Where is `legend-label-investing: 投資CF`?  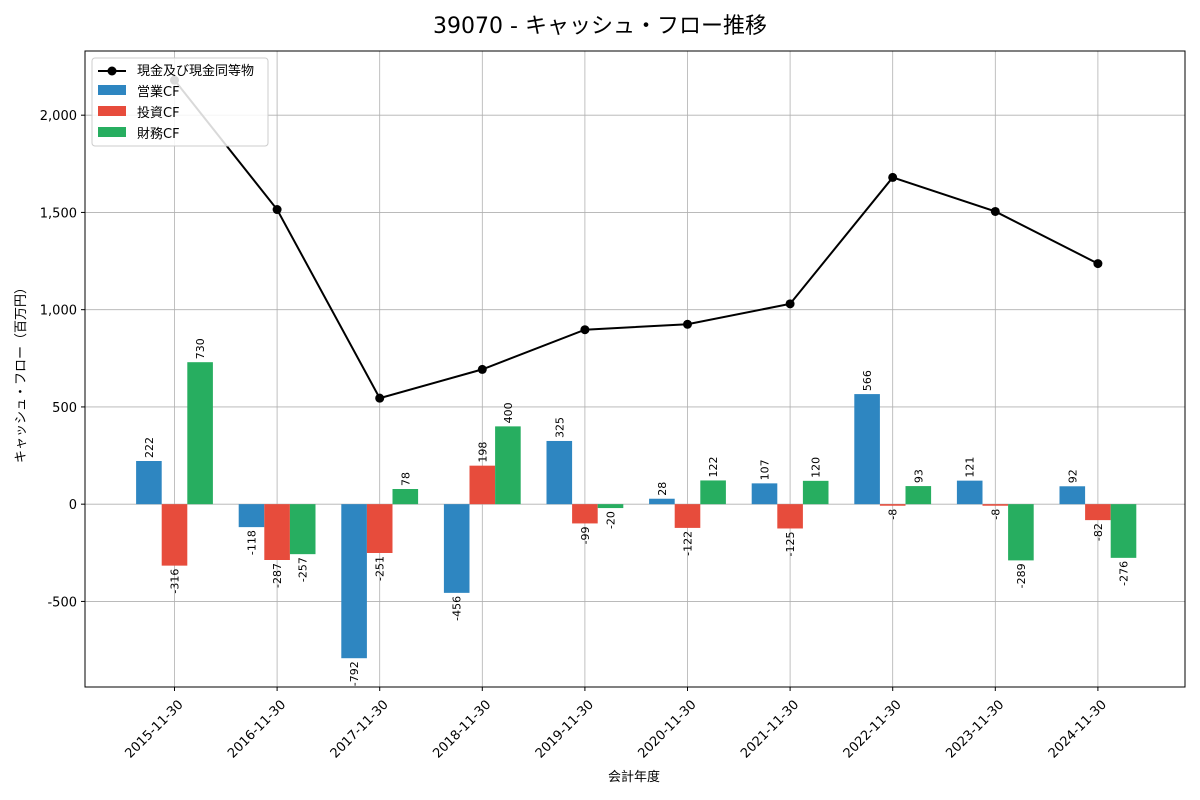 legend-label-investing: 投資CF is located at coordinates (158, 113).